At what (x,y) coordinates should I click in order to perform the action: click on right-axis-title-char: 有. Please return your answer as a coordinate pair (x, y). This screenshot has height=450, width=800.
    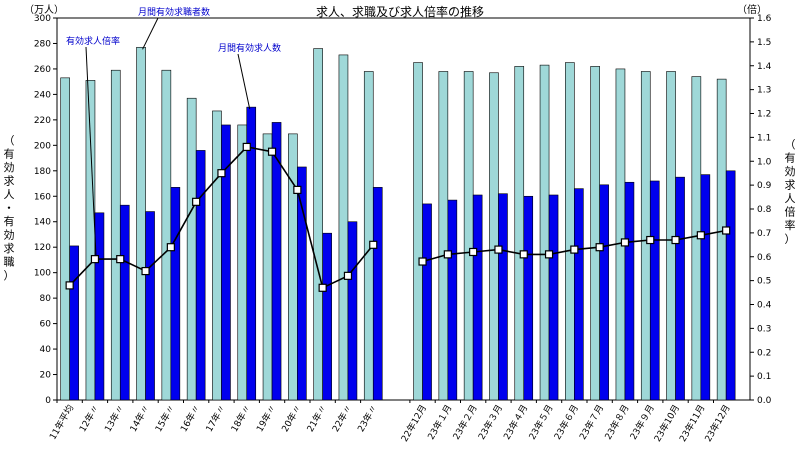
    Looking at the image, I should click on (790, 158).